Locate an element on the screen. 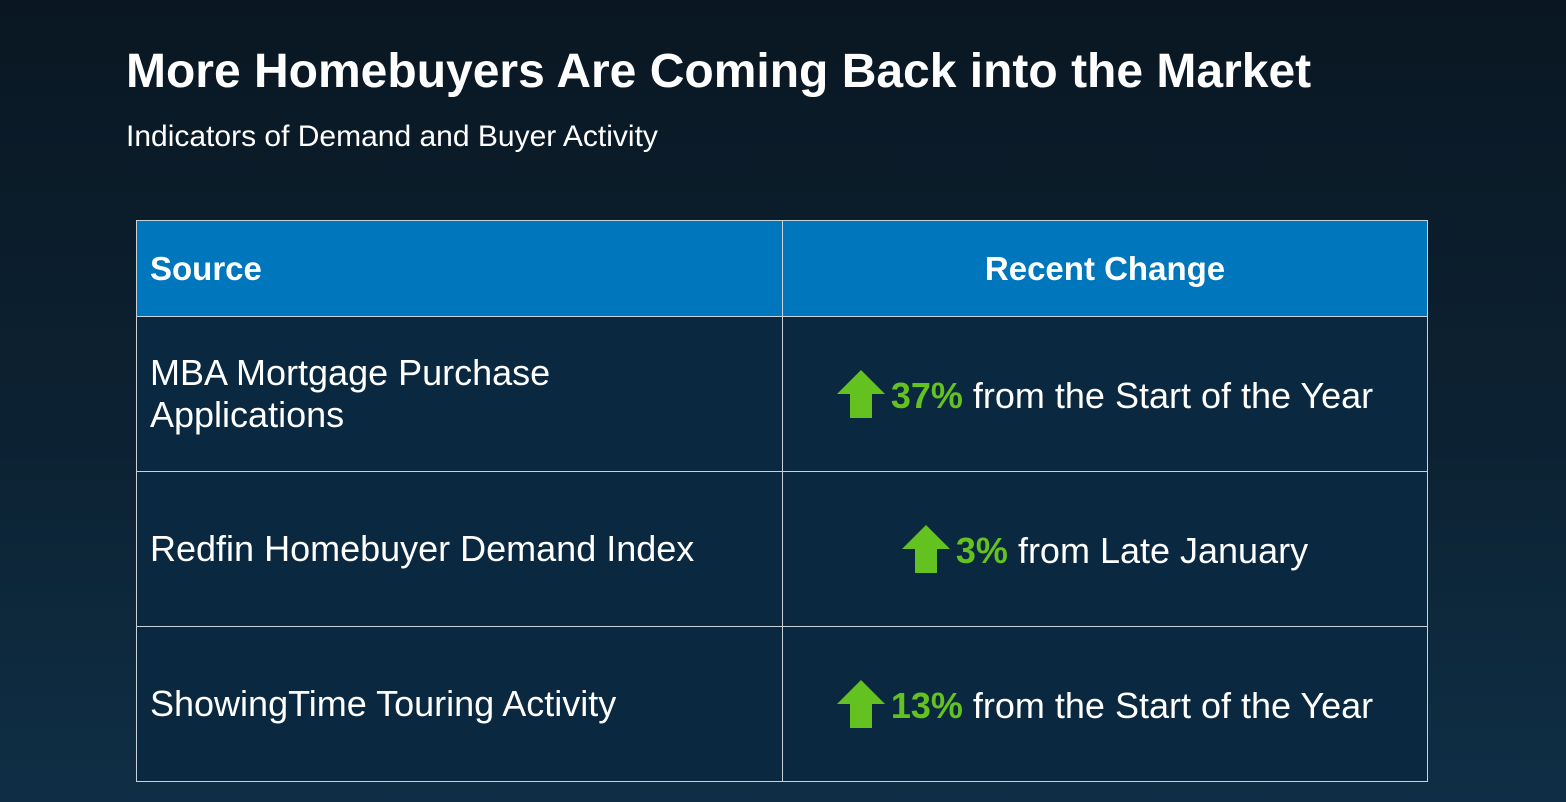 This screenshot has height=802, width=1566. column-header: Recent Change is located at coordinates (1105, 268).